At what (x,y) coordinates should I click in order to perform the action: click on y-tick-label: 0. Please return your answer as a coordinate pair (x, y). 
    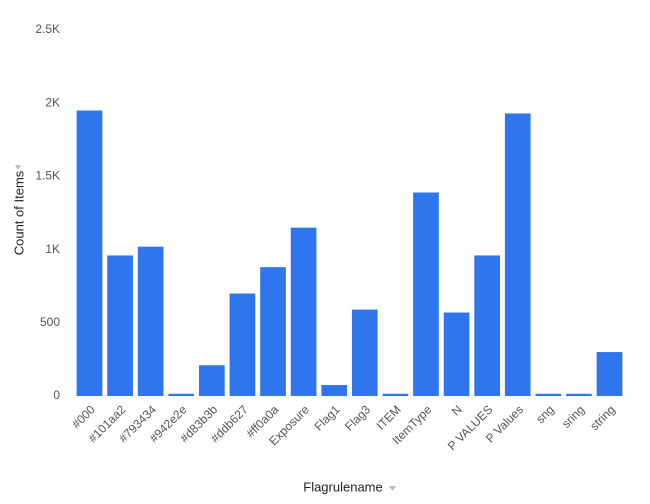
    Looking at the image, I should click on (56, 395).